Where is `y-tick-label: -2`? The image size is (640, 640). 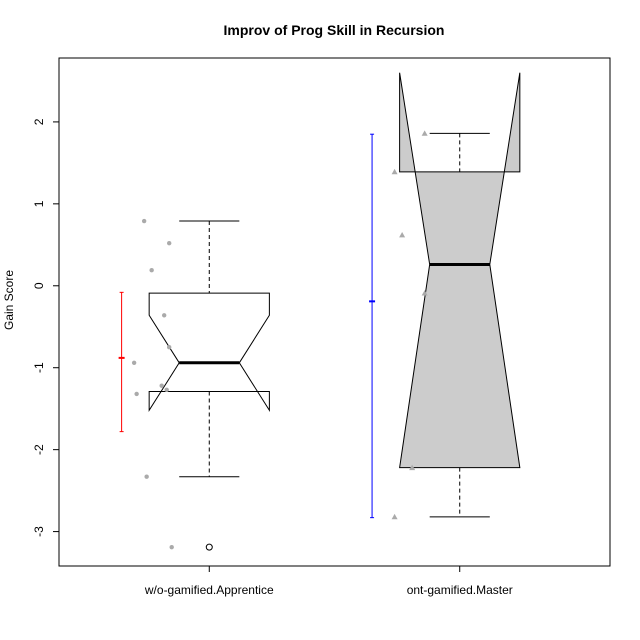 y-tick-label: -2 is located at coordinates (39, 449).